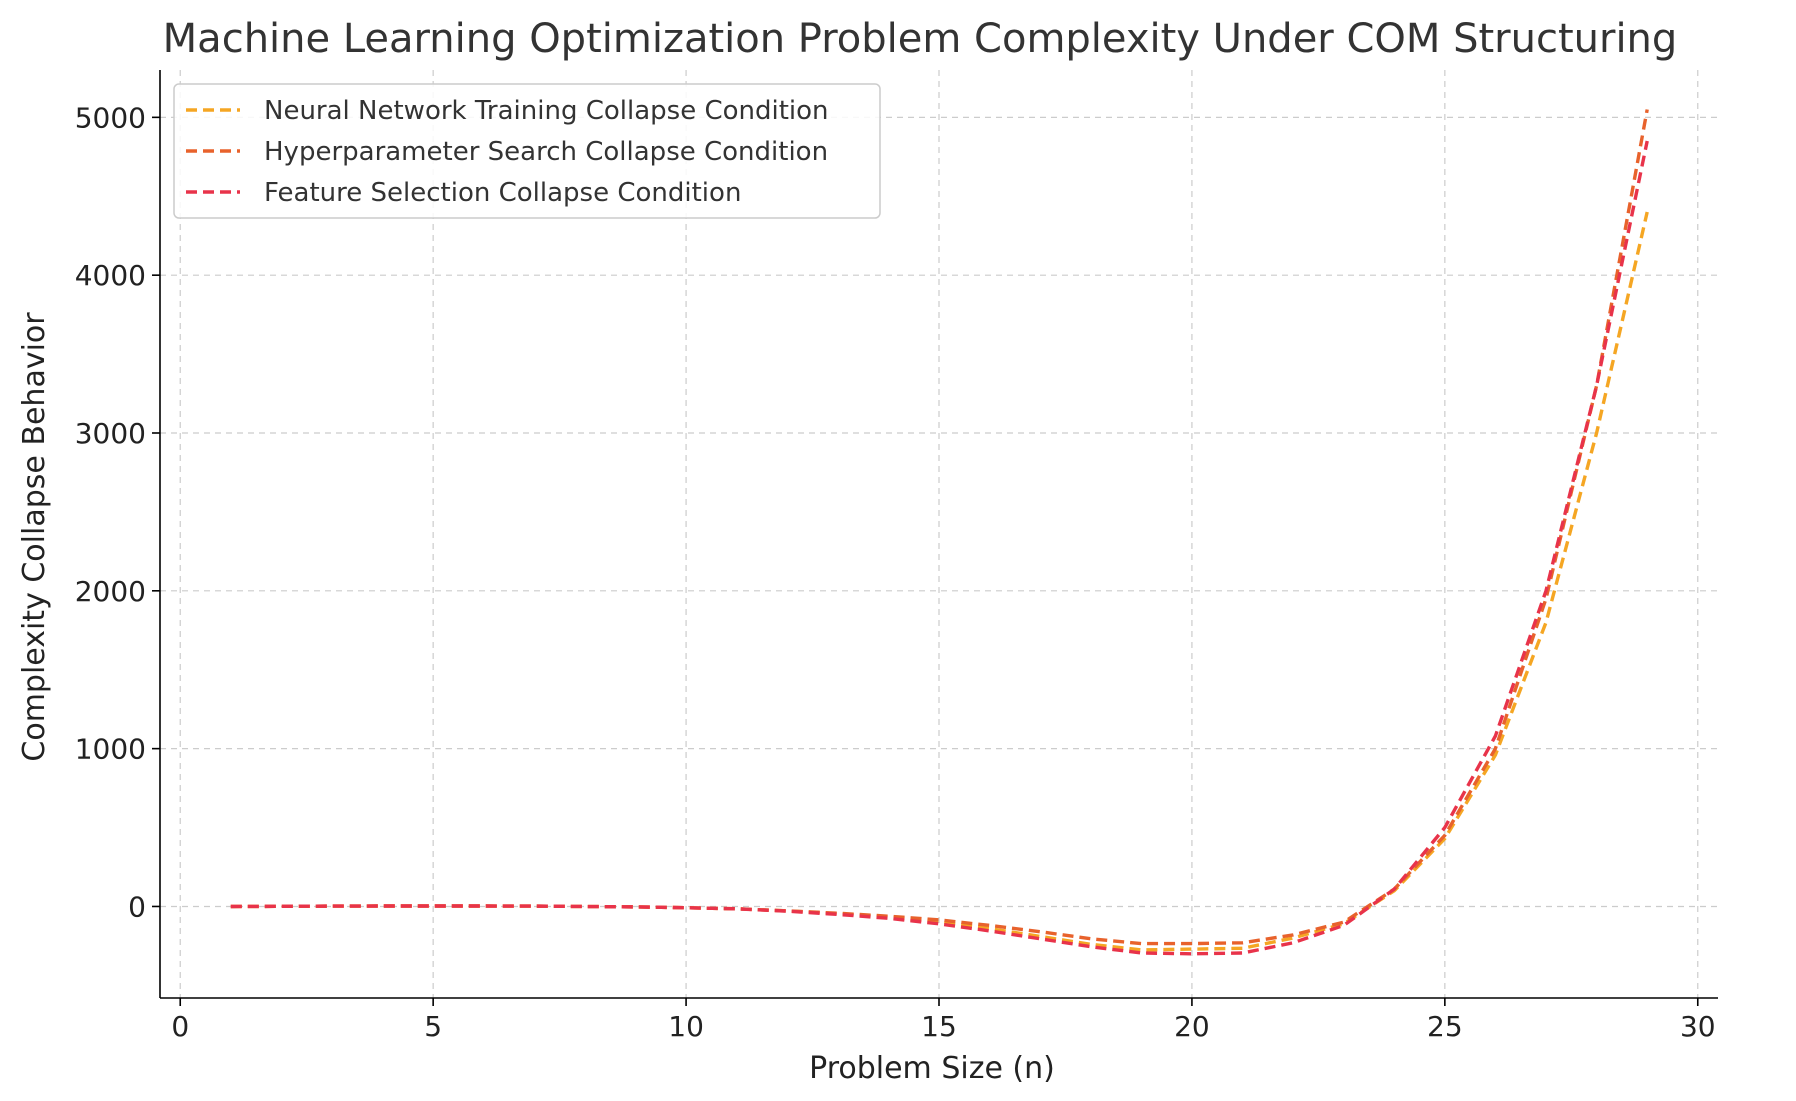 The width and height of the screenshot is (1796, 1101). I want to click on x-tick-label: 15, so click(939, 1026).